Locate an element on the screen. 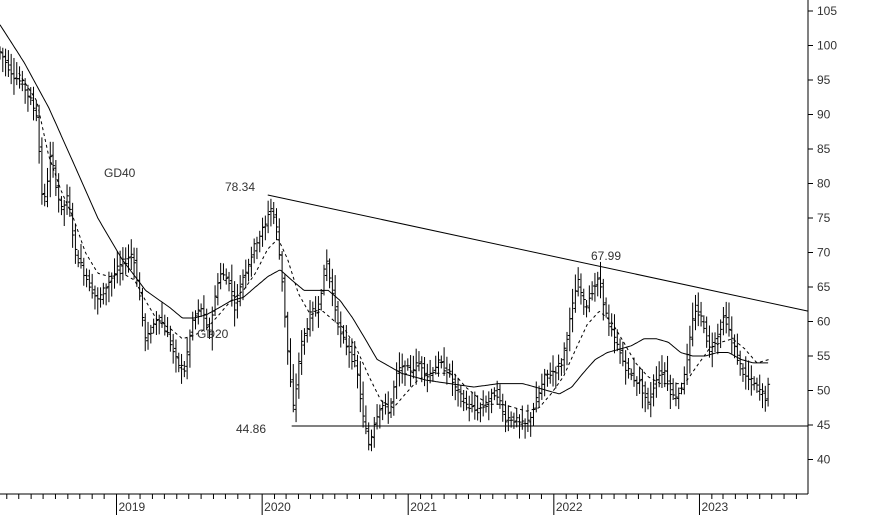 This screenshot has width=874, height=520. resistance-trendline is located at coordinates (538, 253).